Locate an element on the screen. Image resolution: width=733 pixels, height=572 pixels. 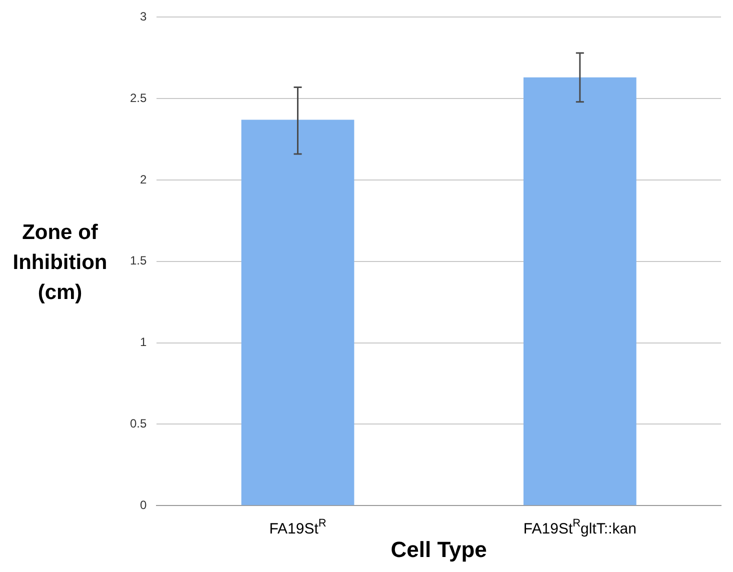
y-tick-label: 1.5 is located at coordinates (138, 261).